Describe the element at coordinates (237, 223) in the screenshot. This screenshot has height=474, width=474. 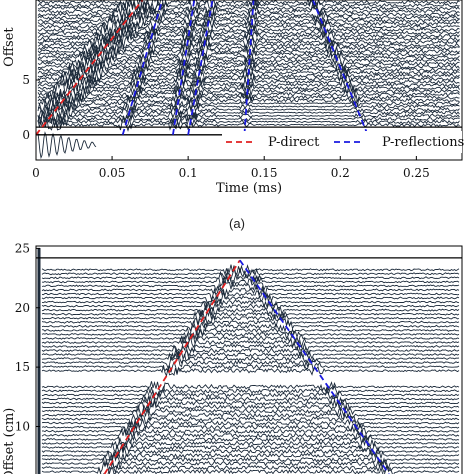
I see `panel-caption: (a)` at that location.